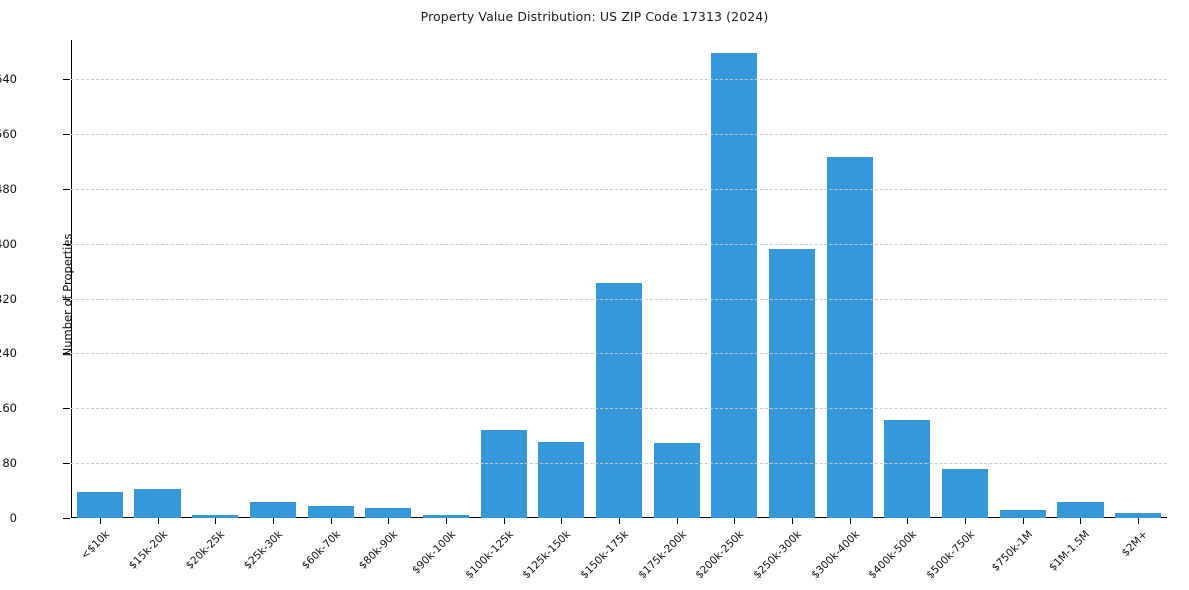 The height and width of the screenshot is (590, 1189). I want to click on y-axis-tick-label: 0, so click(13, 518).